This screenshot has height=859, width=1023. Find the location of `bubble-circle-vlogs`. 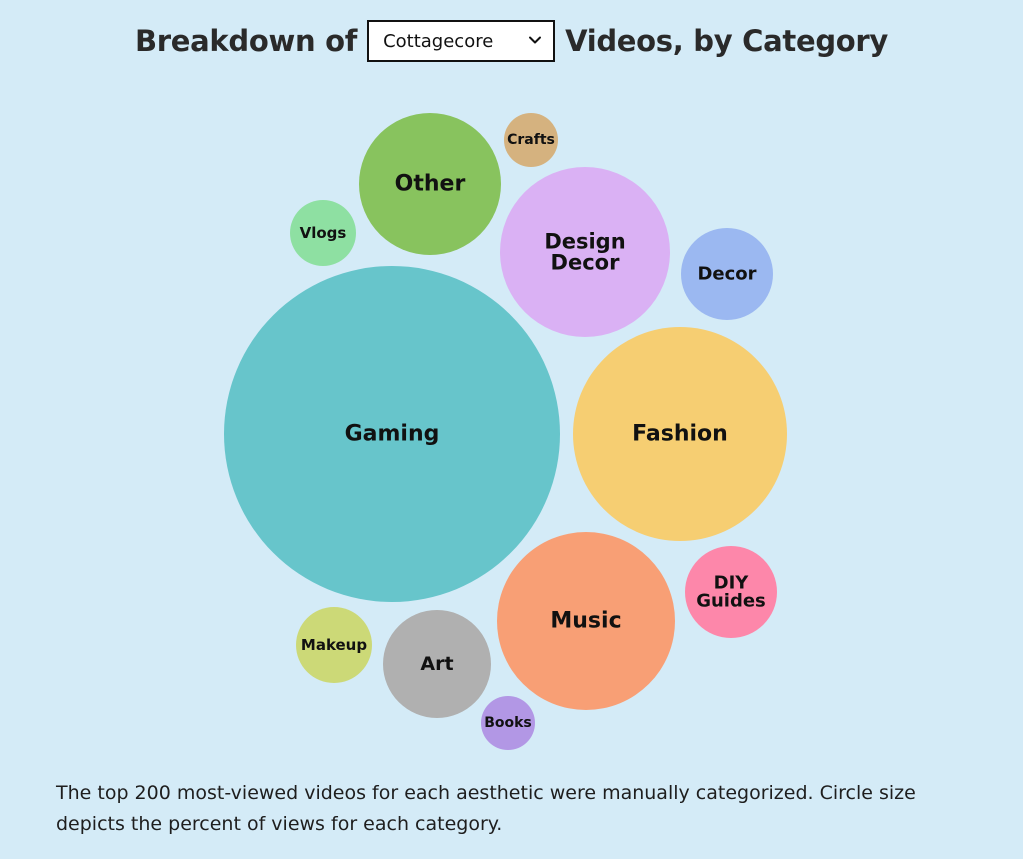

bubble-circle-vlogs is located at coordinates (323, 233).